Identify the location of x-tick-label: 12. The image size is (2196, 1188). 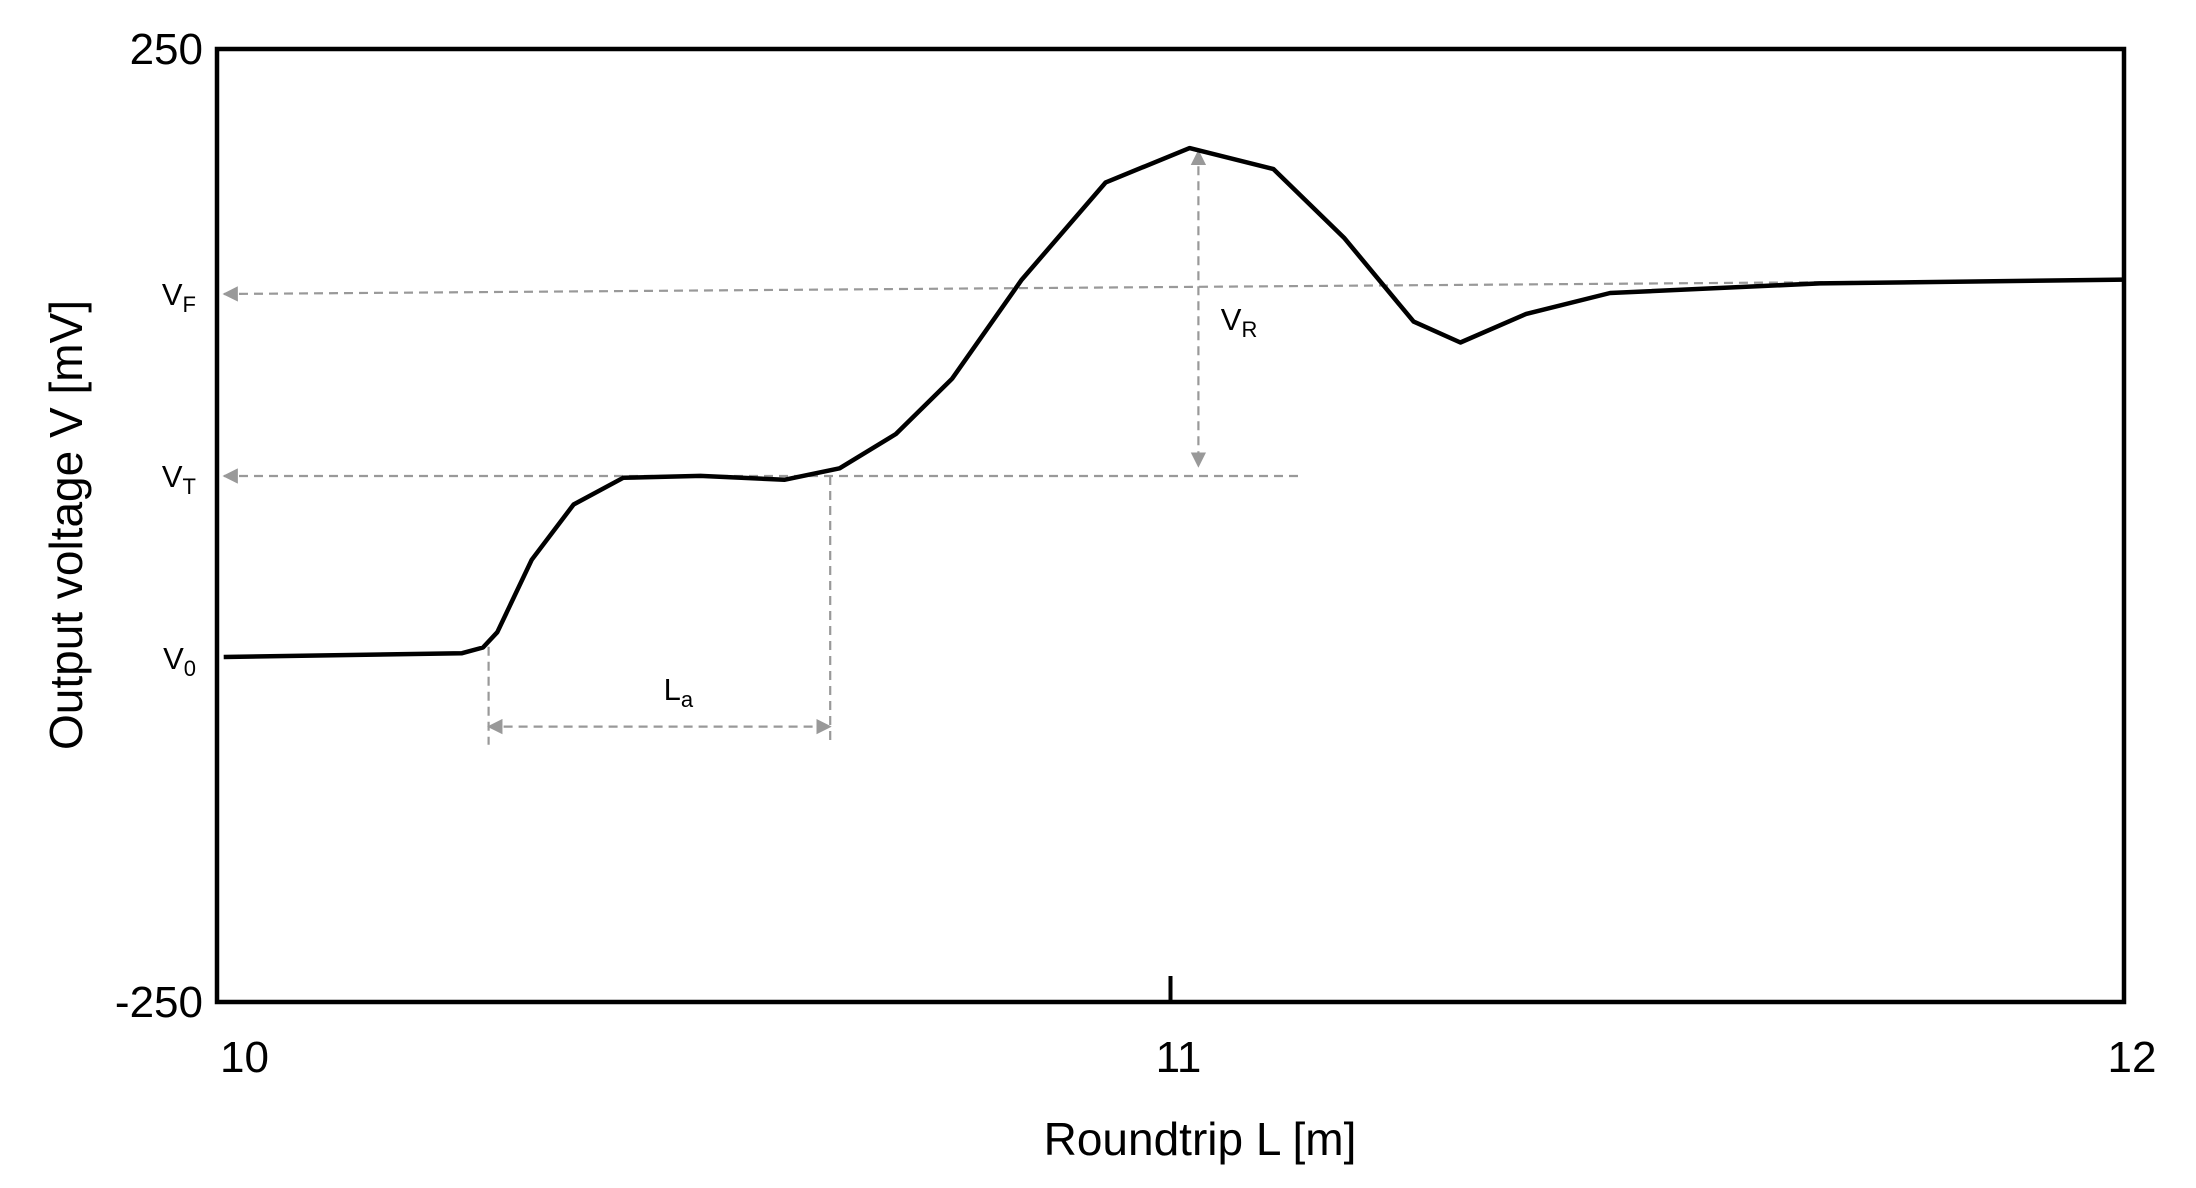
(2132, 1057).